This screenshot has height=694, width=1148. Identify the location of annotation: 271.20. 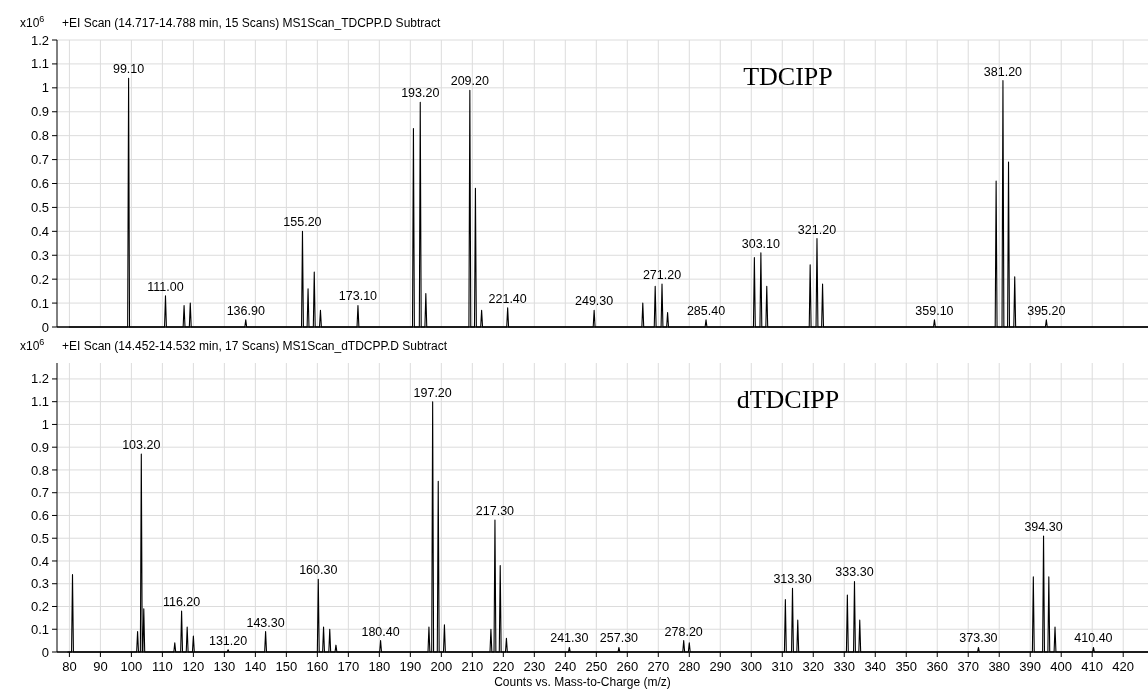
(662, 274).